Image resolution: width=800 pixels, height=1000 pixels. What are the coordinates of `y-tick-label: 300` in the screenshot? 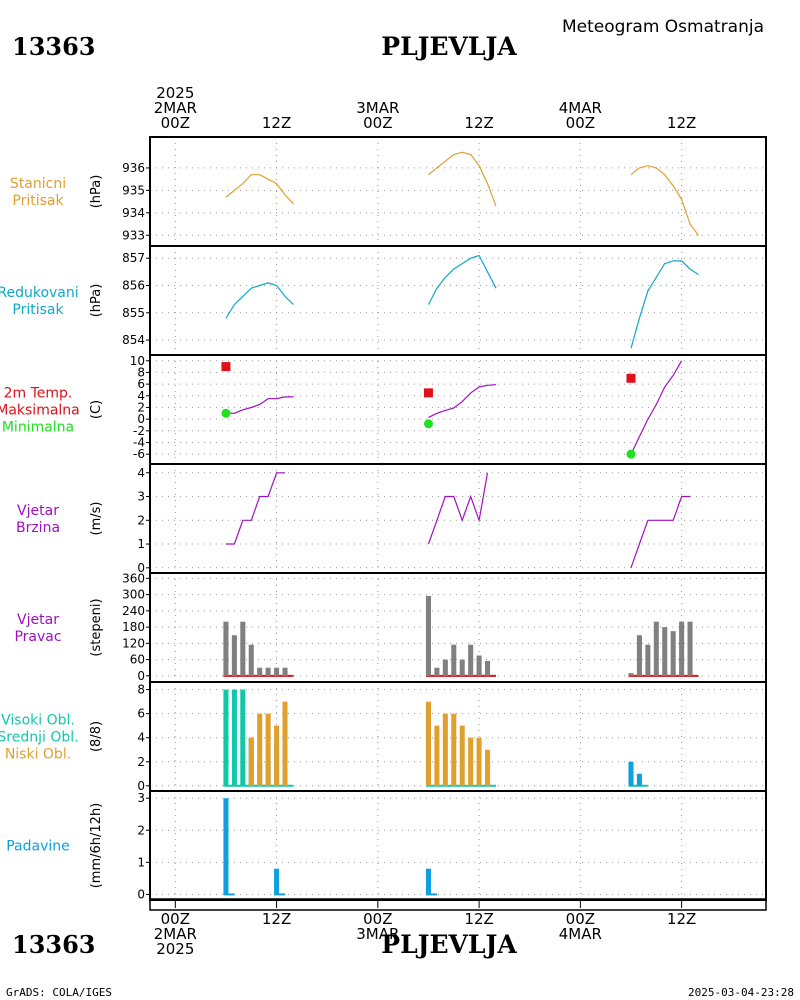 It's located at (133, 595).